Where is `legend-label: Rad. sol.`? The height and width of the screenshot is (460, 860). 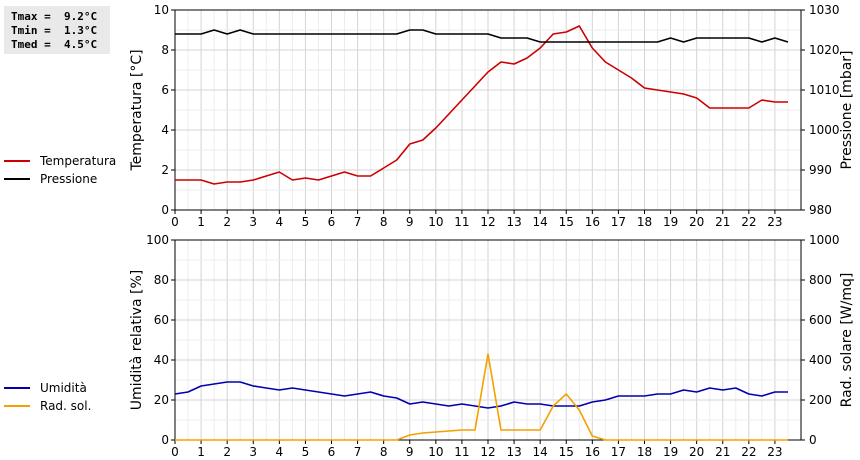 legend-label: Rad. sol. is located at coordinates (66, 406).